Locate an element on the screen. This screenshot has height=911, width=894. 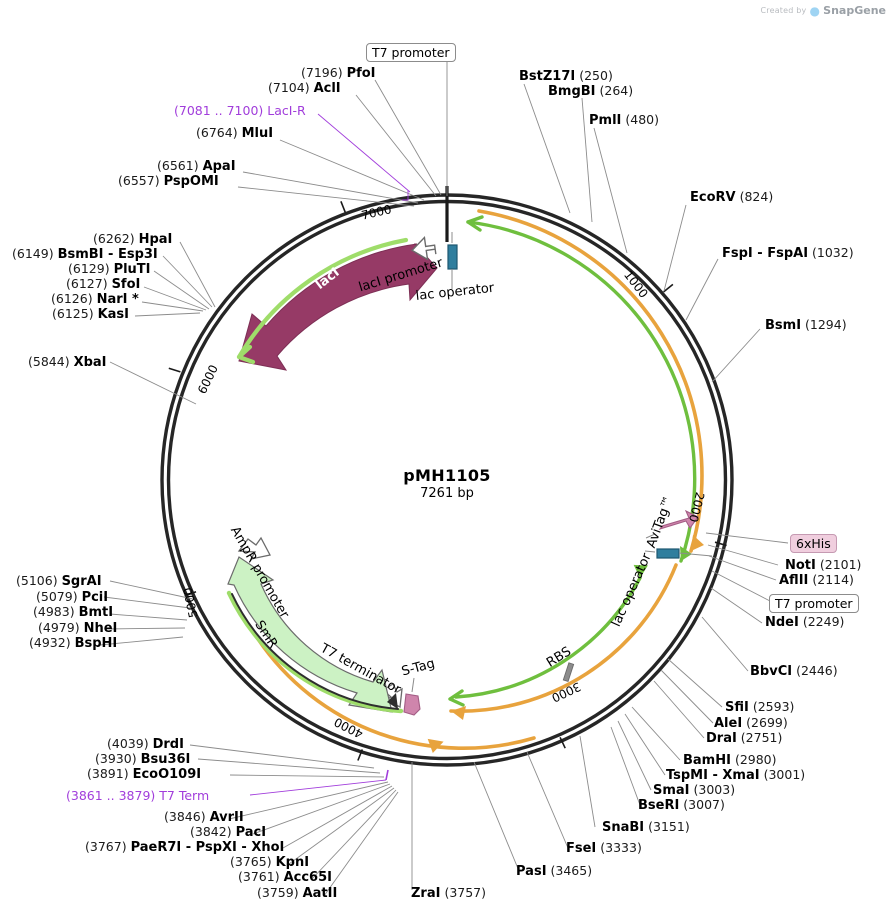
site-position: (2446) is located at coordinates (817, 670).